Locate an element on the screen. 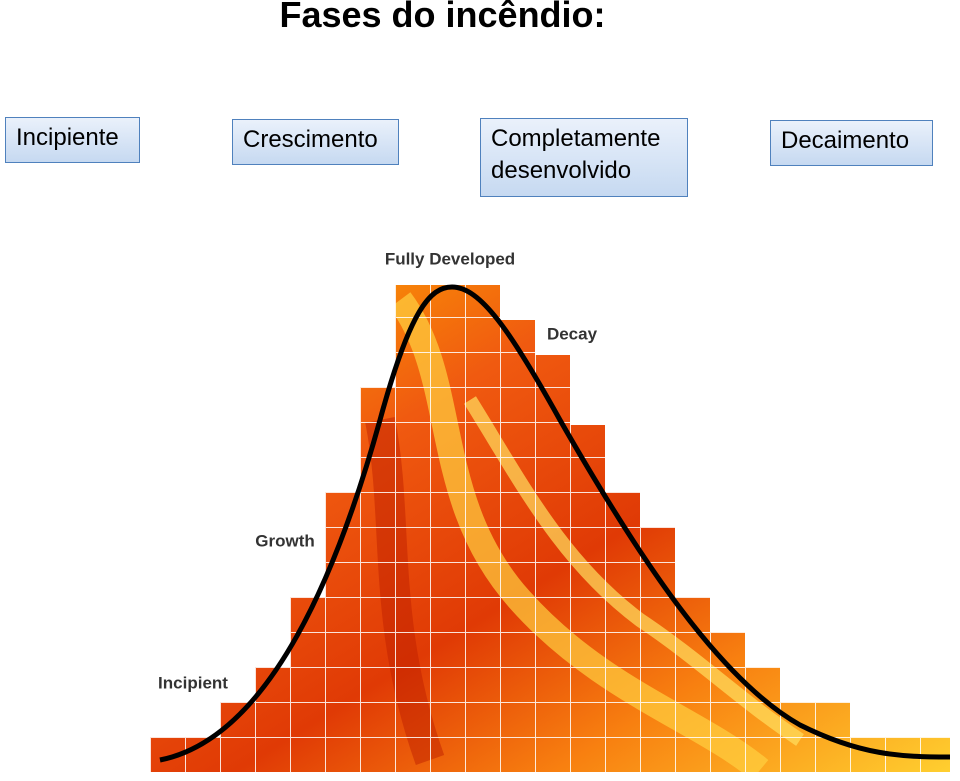 The height and width of the screenshot is (781, 960). phase-box: Crescimento is located at coordinates (315, 142).